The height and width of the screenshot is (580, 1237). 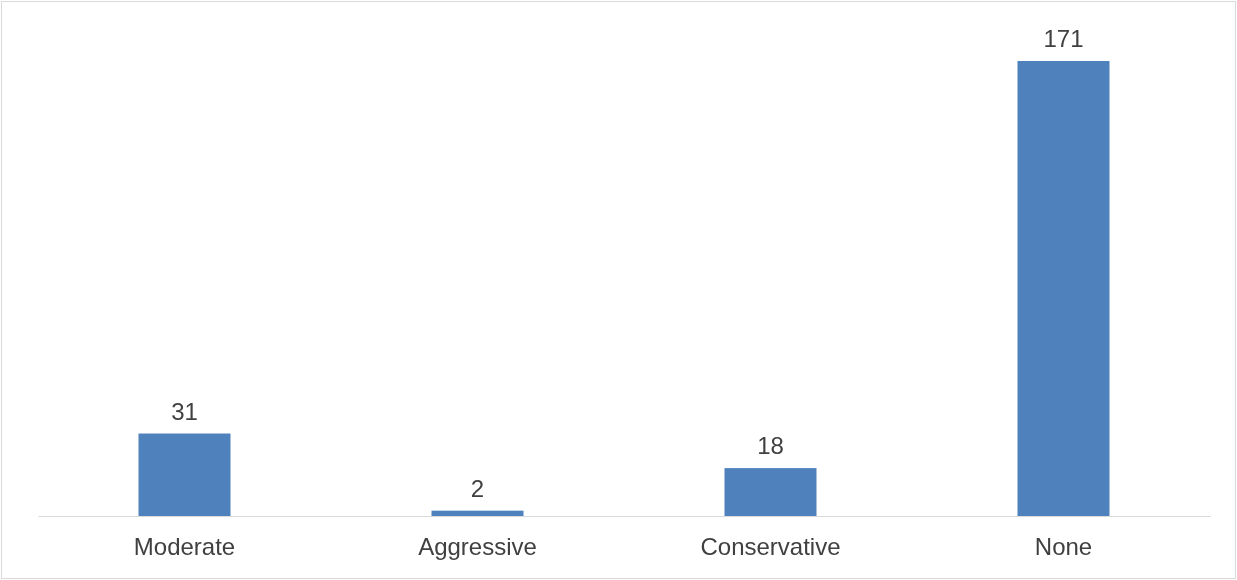 I want to click on x-tick-label: Conservative, so click(x=770, y=547).